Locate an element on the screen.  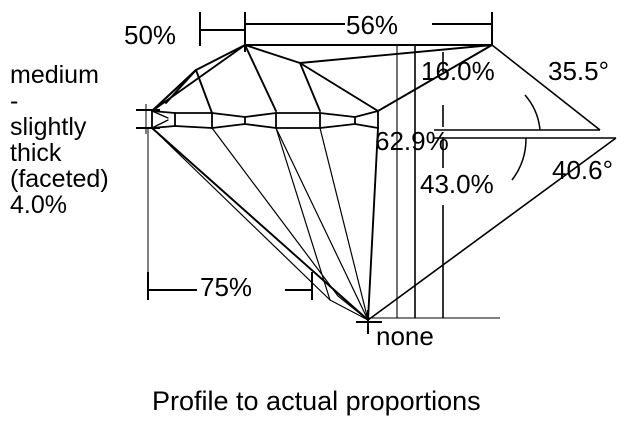
top-dimension-lines is located at coordinates (346, 32).